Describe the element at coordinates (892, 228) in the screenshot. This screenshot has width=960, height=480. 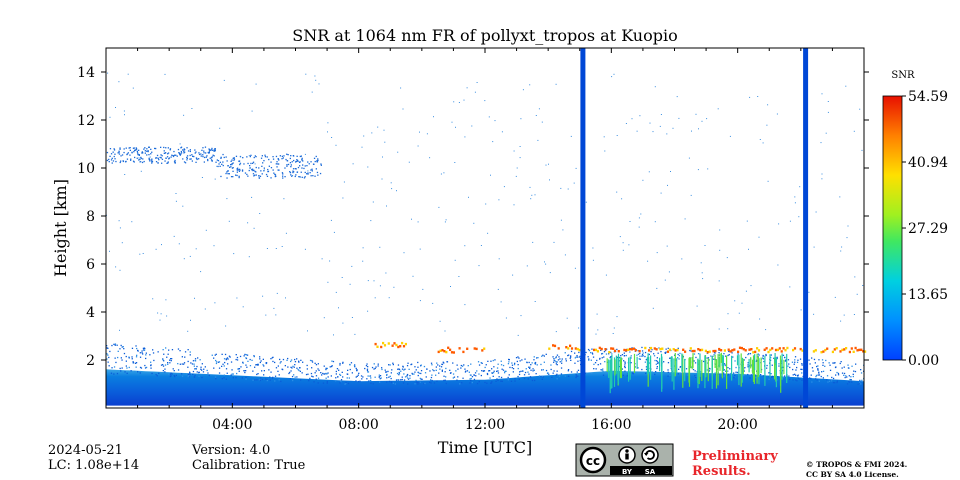
I see `colorbar` at that location.